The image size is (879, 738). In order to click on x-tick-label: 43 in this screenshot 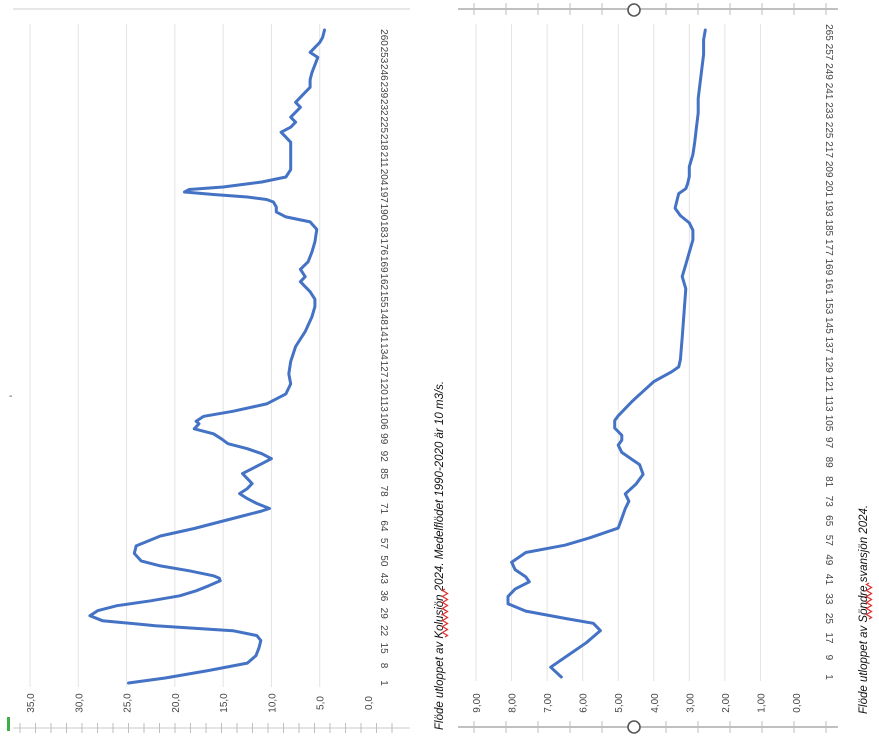, I will do `click(383, 579)`.